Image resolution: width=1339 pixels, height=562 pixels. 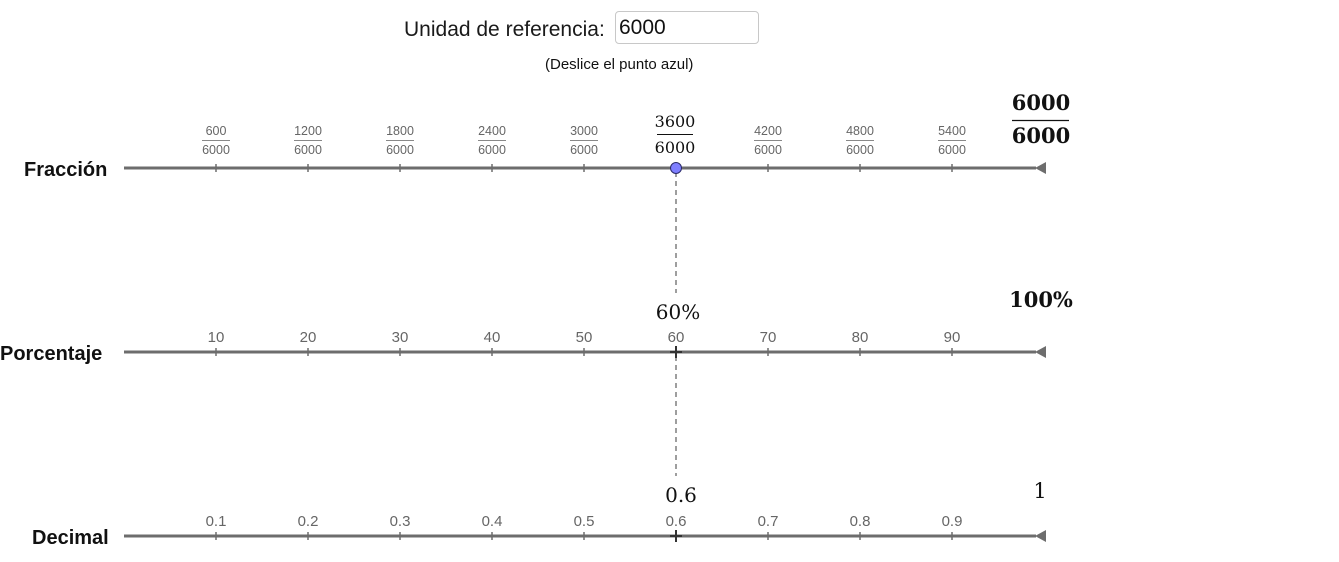 I want to click on tick-label-numerator: 600, so click(x=216, y=131).